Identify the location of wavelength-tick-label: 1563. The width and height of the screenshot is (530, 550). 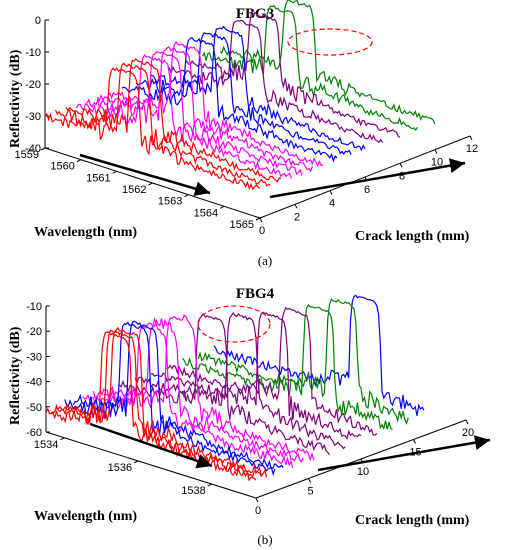
(170, 202).